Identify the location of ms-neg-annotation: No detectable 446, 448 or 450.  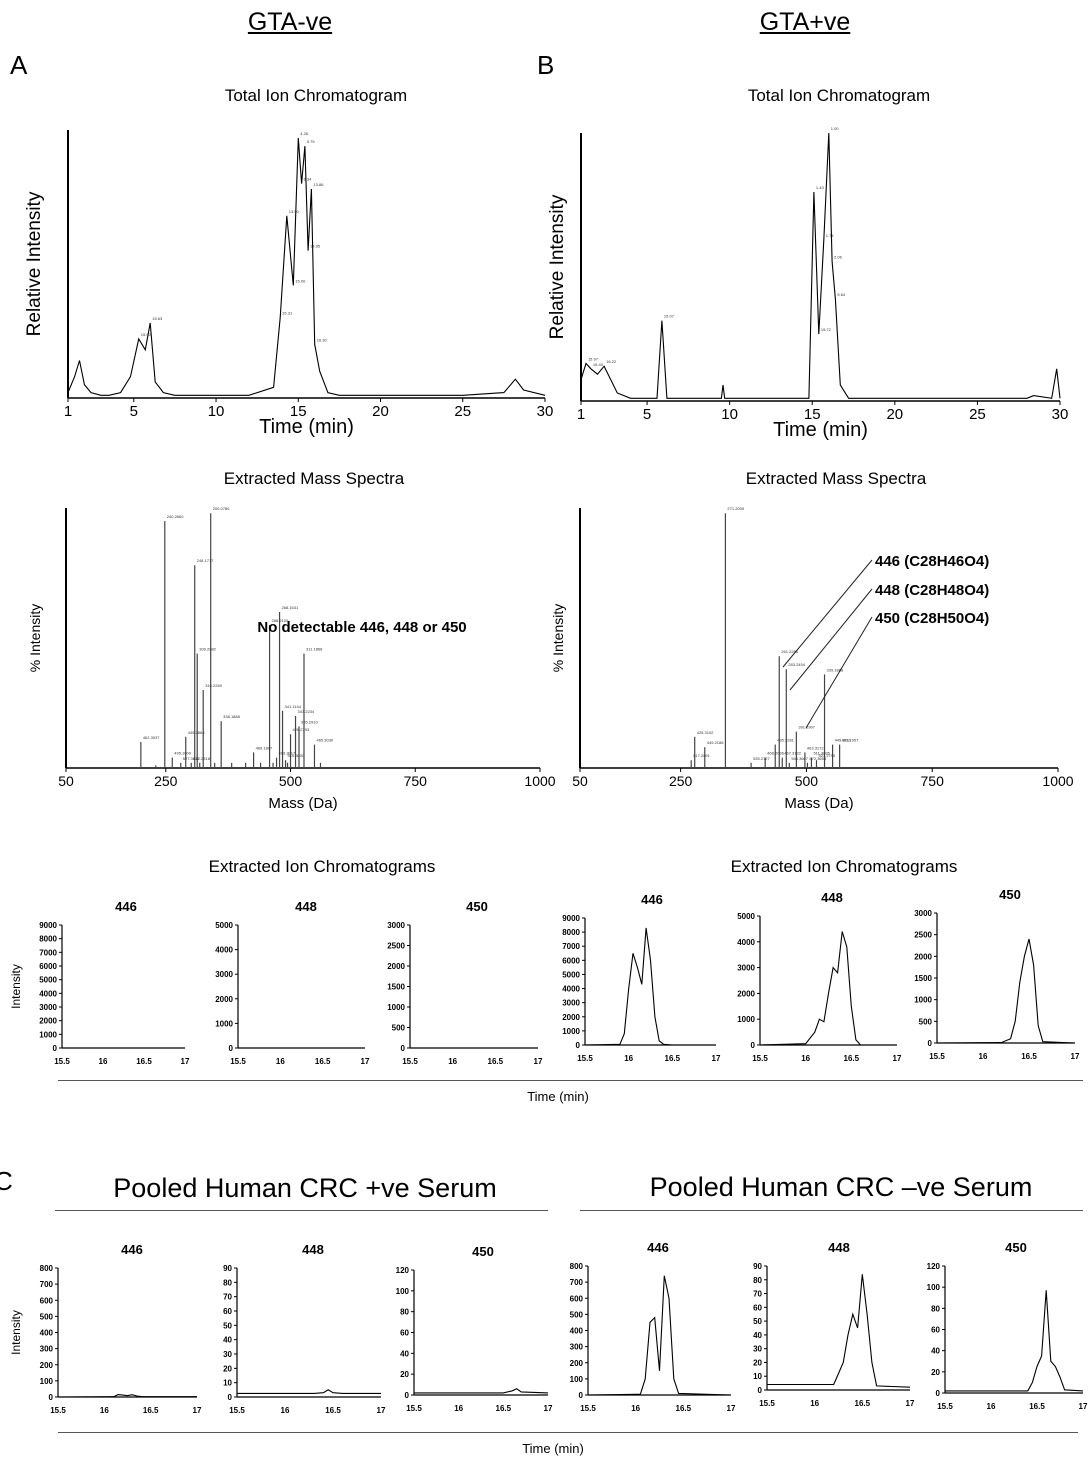
(361, 627).